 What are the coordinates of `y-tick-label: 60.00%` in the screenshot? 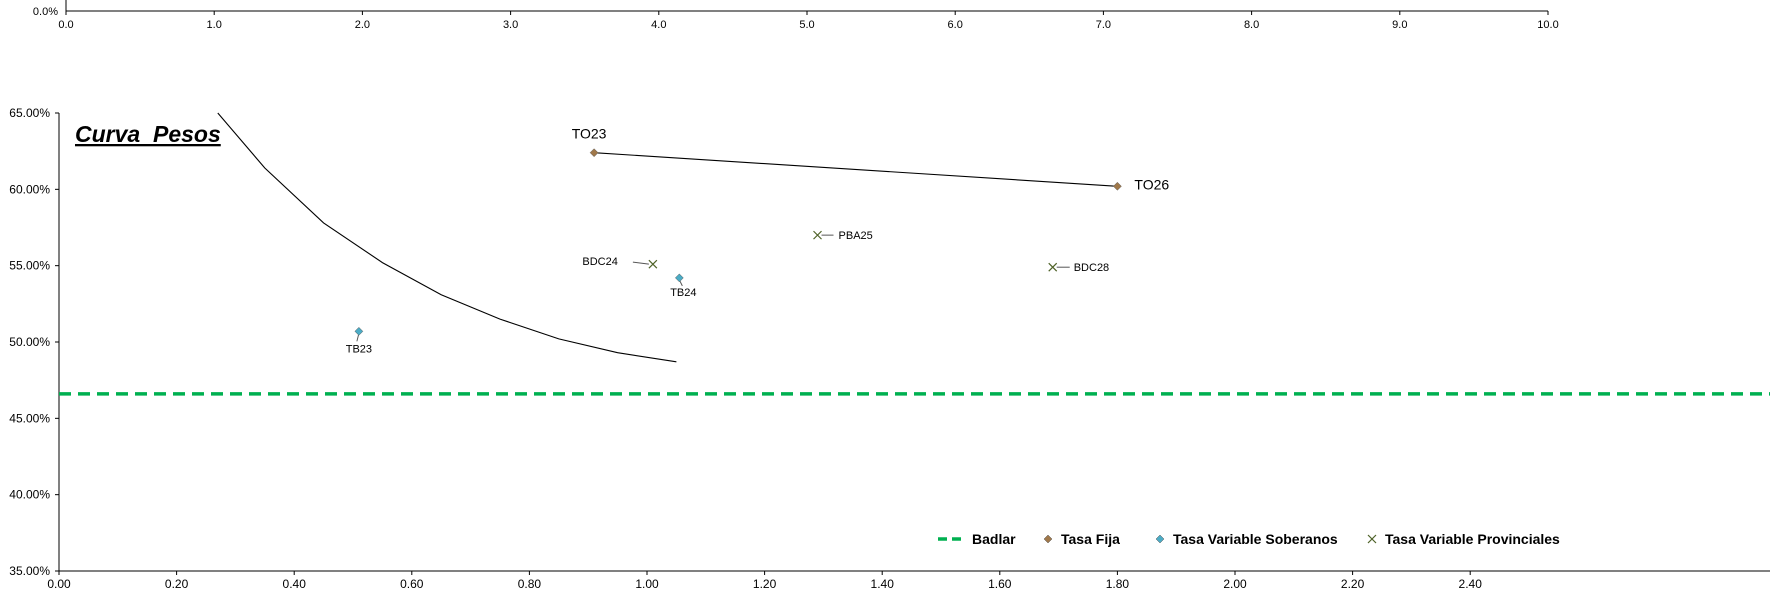 It's located at (29, 189).